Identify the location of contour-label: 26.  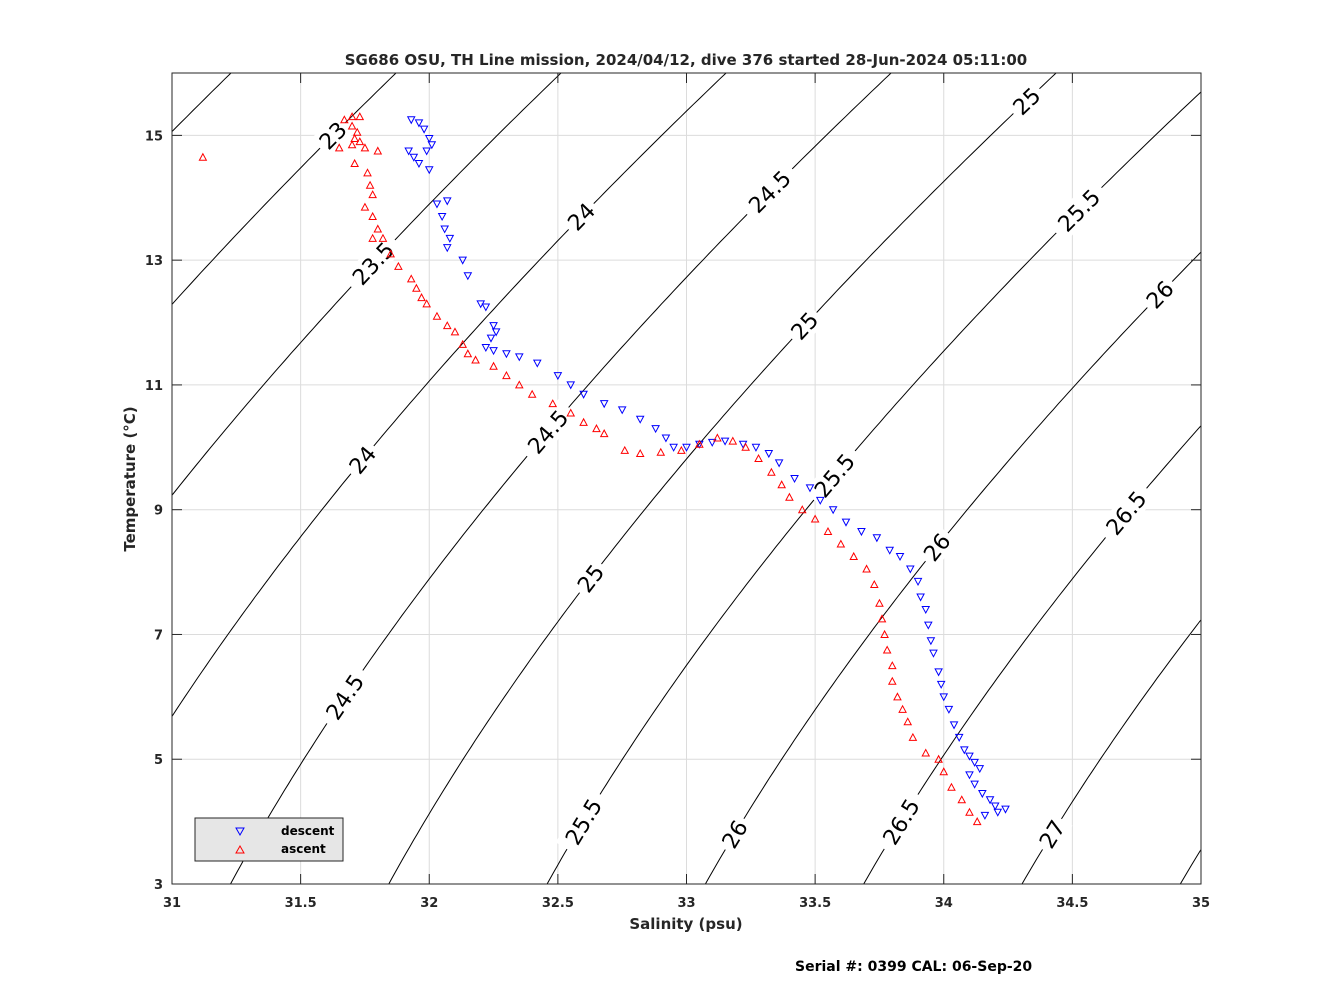
(1160, 296).